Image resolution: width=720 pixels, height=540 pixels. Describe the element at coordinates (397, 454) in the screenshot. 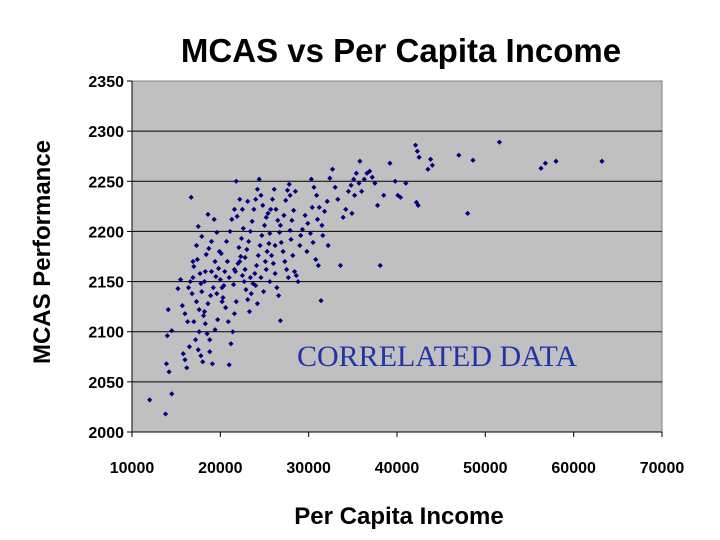

I see `x-axis: 10000 20000 30000 40000 50000 60000 70000` at that location.